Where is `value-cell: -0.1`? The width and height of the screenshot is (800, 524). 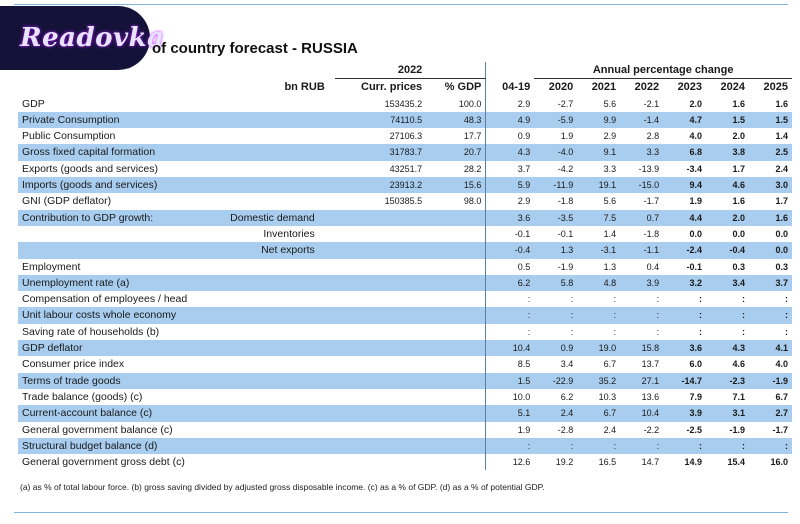 value-cell: -0.1 is located at coordinates (510, 234).